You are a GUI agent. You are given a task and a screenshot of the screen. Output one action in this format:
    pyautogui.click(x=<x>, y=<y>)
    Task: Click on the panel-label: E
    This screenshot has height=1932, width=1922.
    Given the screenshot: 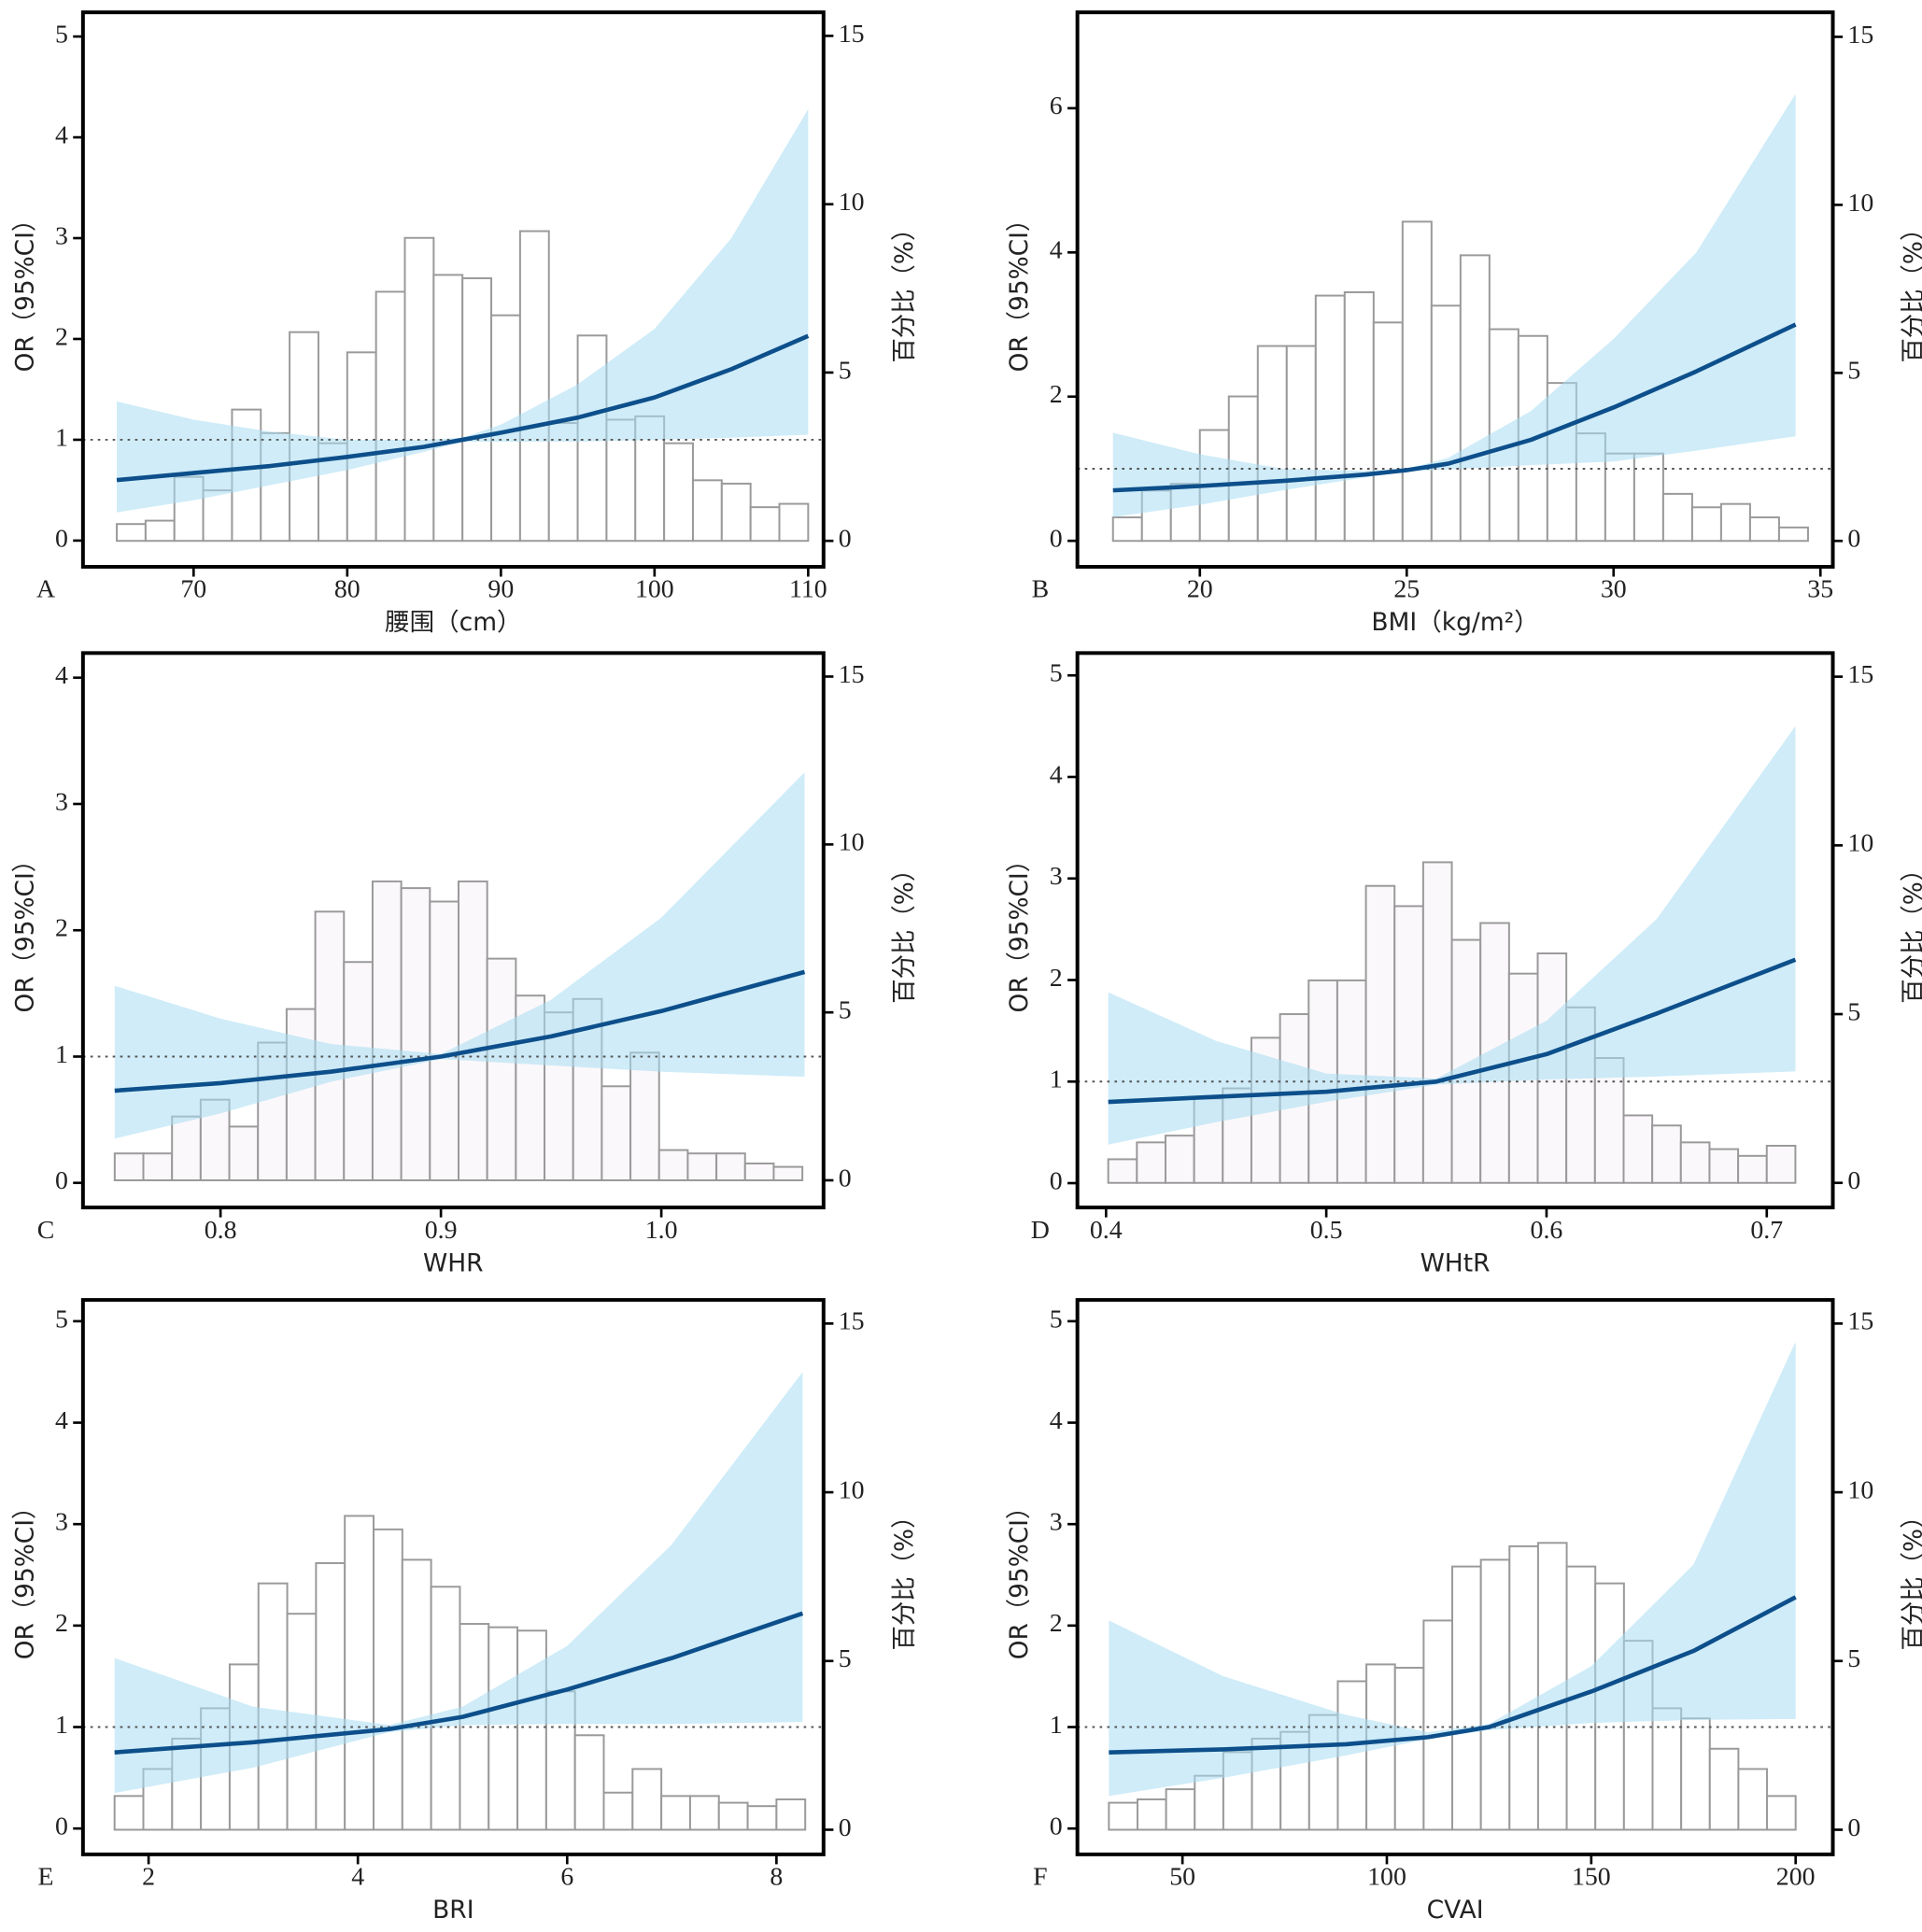 What is the action you would take?
    pyautogui.click(x=46, y=1877)
    